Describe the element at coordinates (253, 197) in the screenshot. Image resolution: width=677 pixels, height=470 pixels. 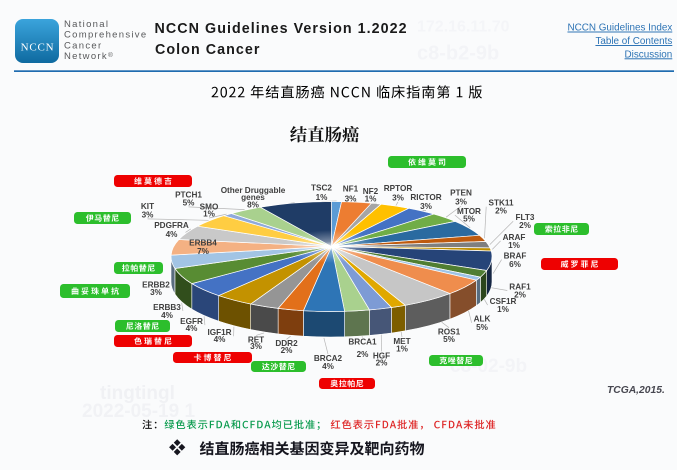
I see `svg-text: genes` at that location.